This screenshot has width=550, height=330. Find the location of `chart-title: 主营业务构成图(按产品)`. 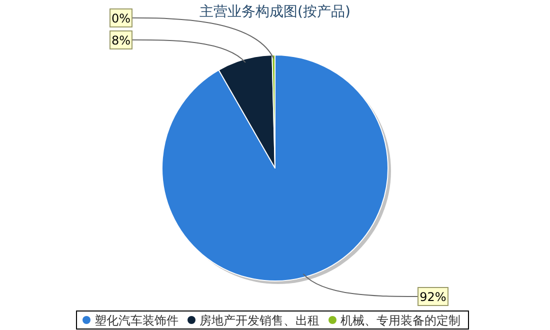

chart-title: 主营业务构成图(按产品) is located at coordinates (275, 12).